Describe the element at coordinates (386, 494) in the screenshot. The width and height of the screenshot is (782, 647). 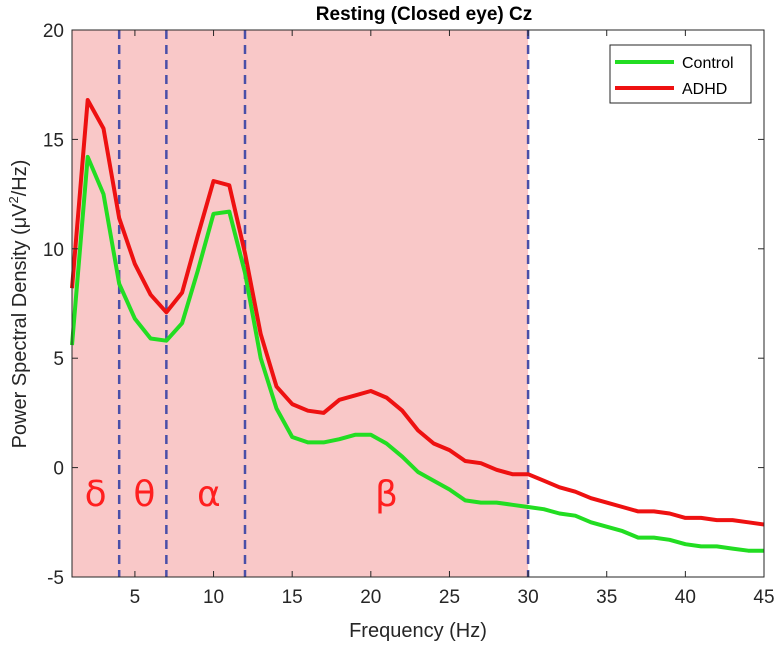
I see `band-label-β: β` at that location.